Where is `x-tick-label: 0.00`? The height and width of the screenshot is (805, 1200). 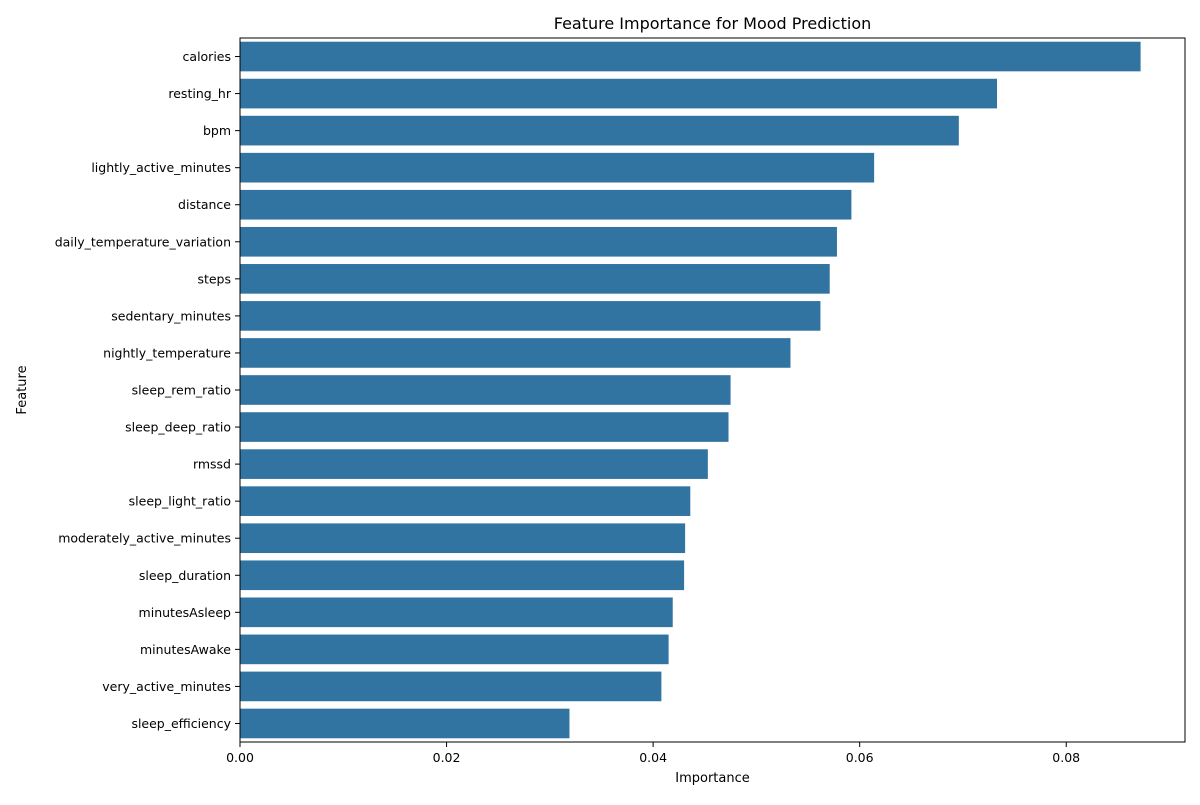 x-tick-label: 0.00 is located at coordinates (240, 757).